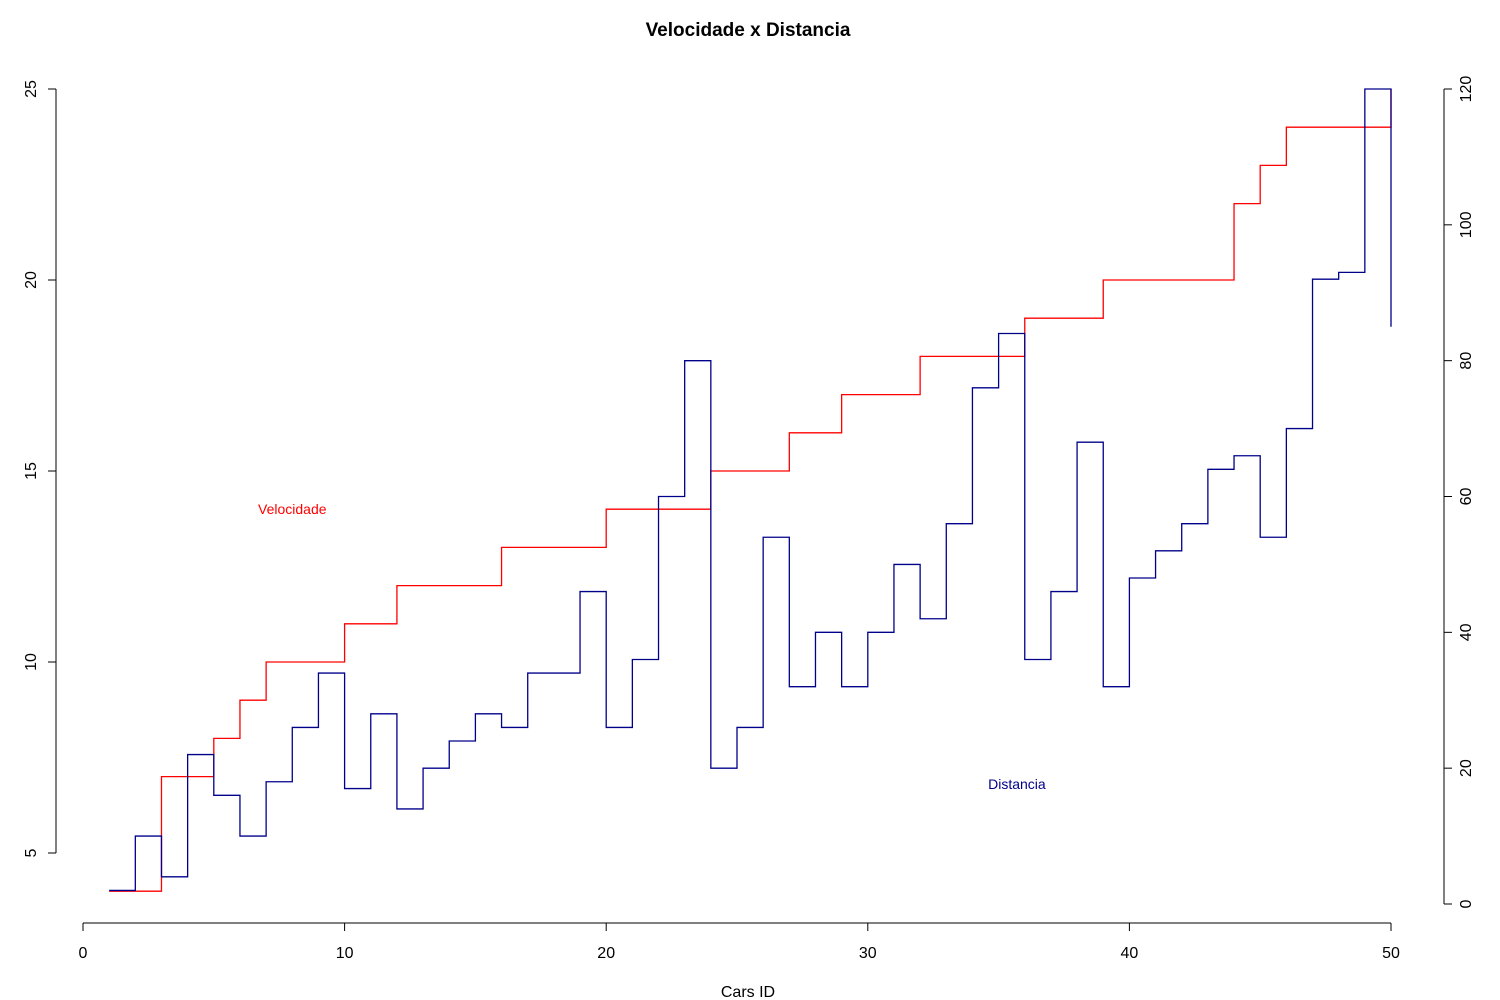  What do you see at coordinates (748, 992) in the screenshot?
I see `x-axis-label: Cars ID` at bounding box center [748, 992].